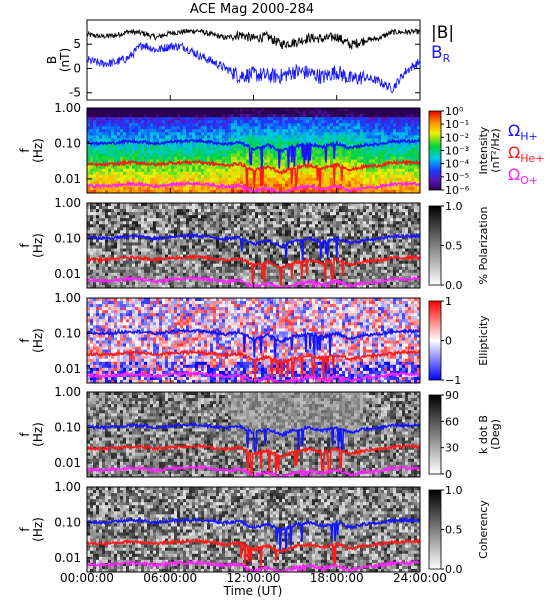 The width and height of the screenshot is (550, 600). Describe the element at coordinates (337, 578) in the screenshot. I see `time-tick-label: 18:00:00` at that location.